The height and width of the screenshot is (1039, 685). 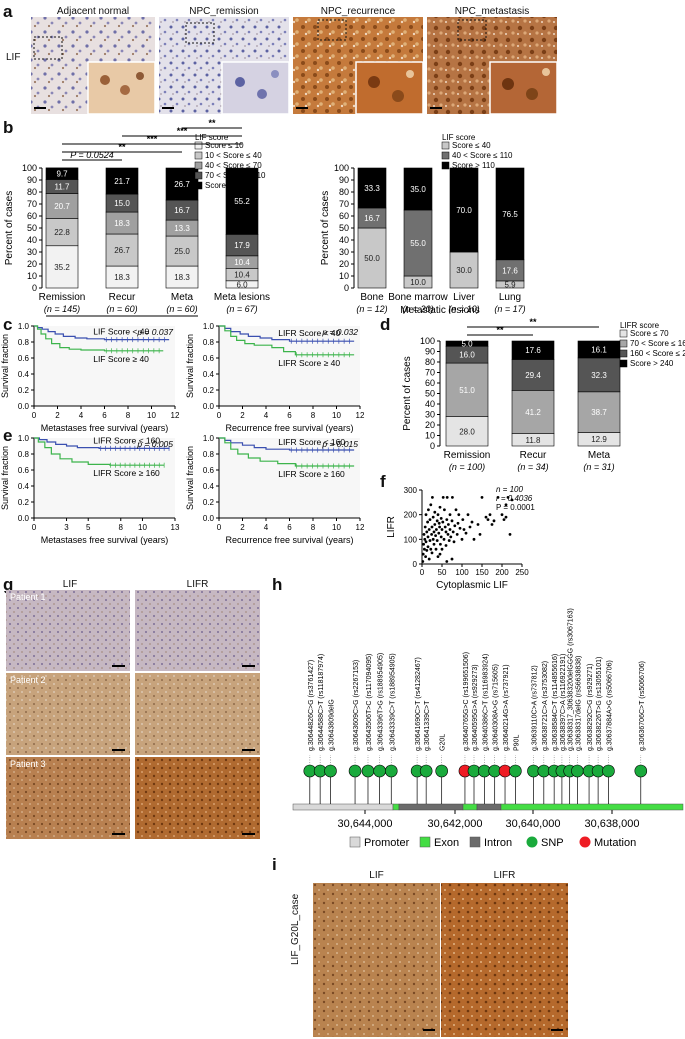 I want to click on bar-data-label: 18.3, so click(x=182, y=277).